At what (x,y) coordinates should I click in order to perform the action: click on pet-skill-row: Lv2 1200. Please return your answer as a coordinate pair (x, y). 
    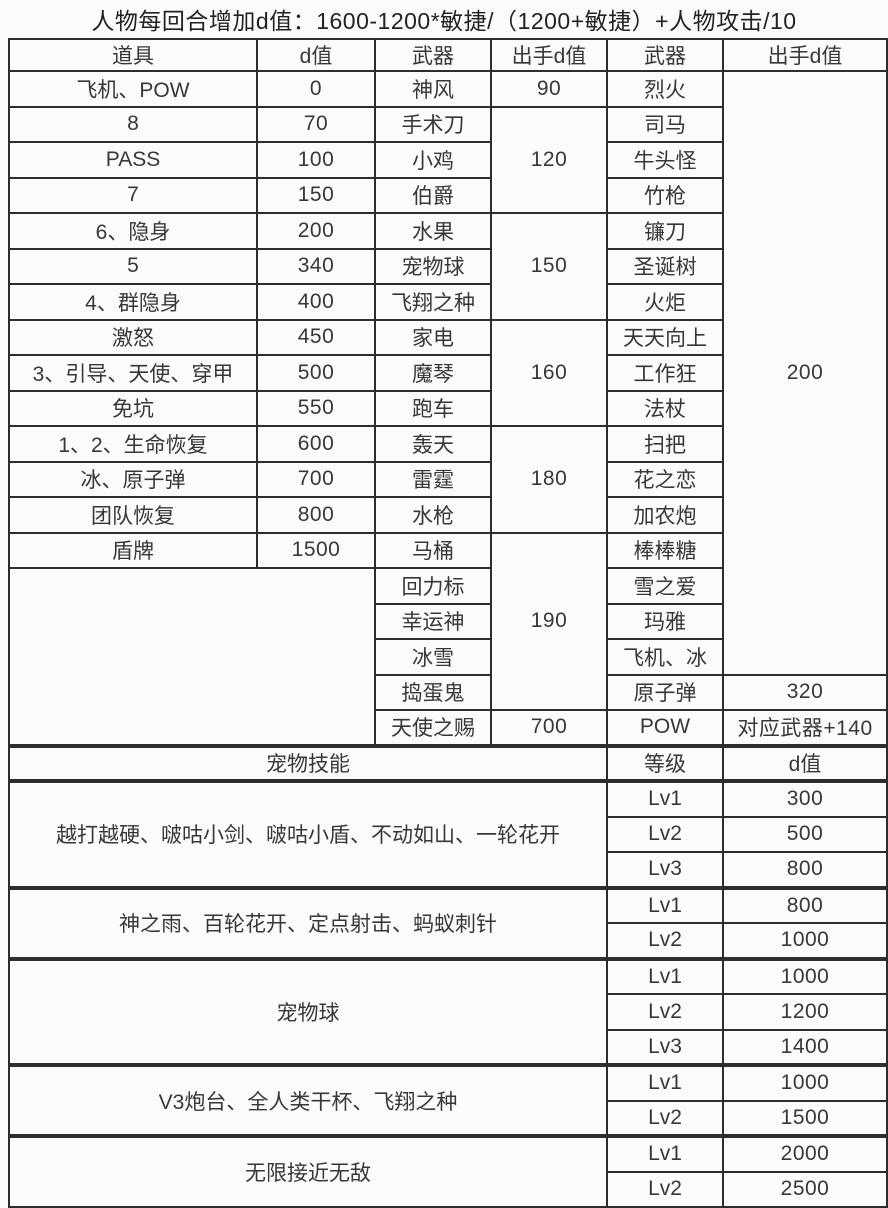
    Looking at the image, I should click on (448, 1012).